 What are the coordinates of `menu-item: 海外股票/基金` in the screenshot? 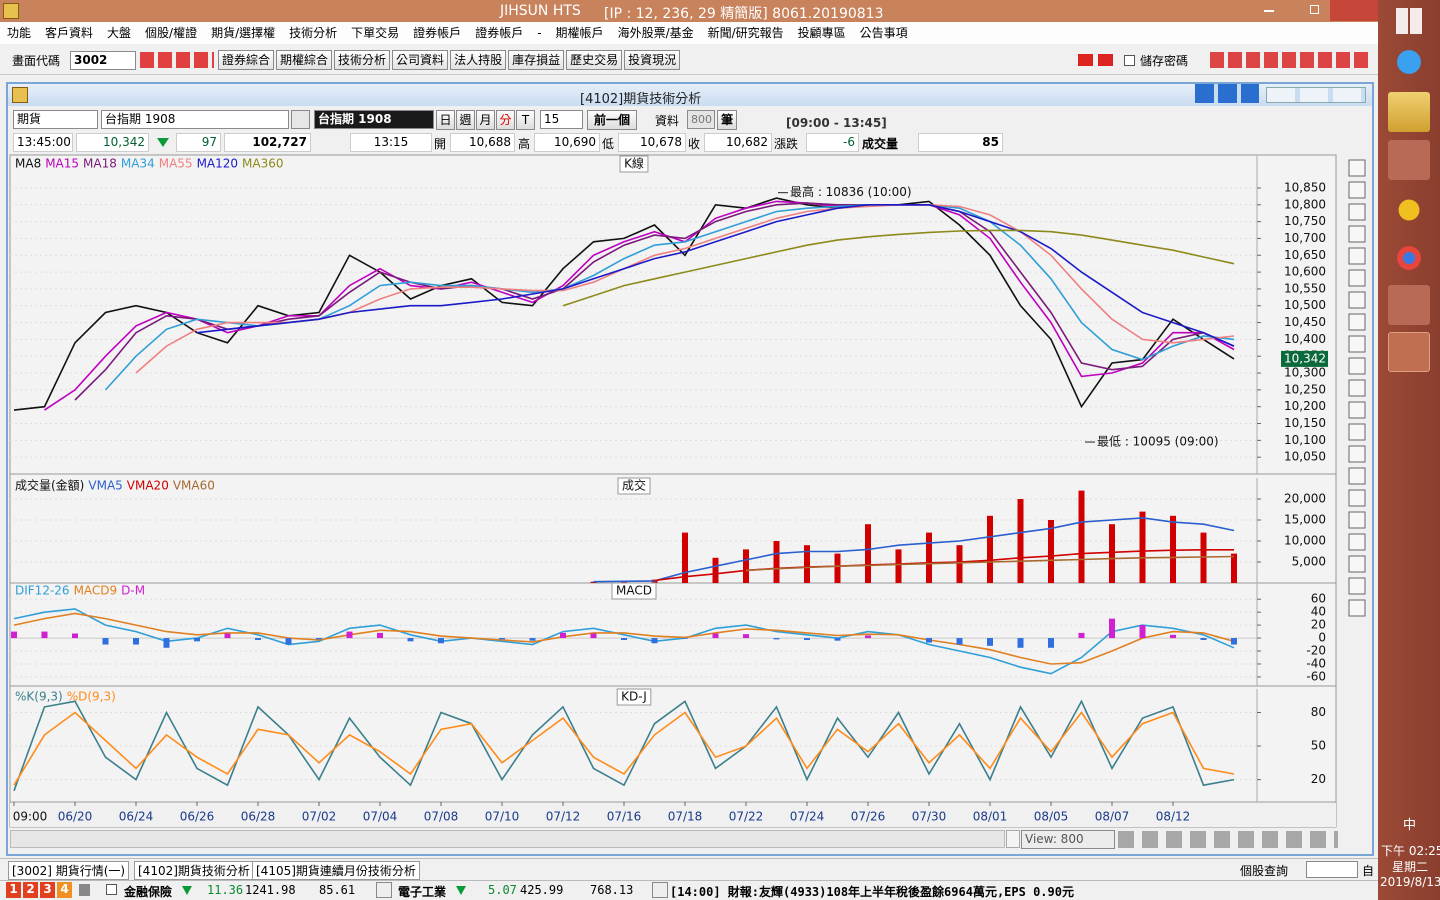 It's located at (655, 33).